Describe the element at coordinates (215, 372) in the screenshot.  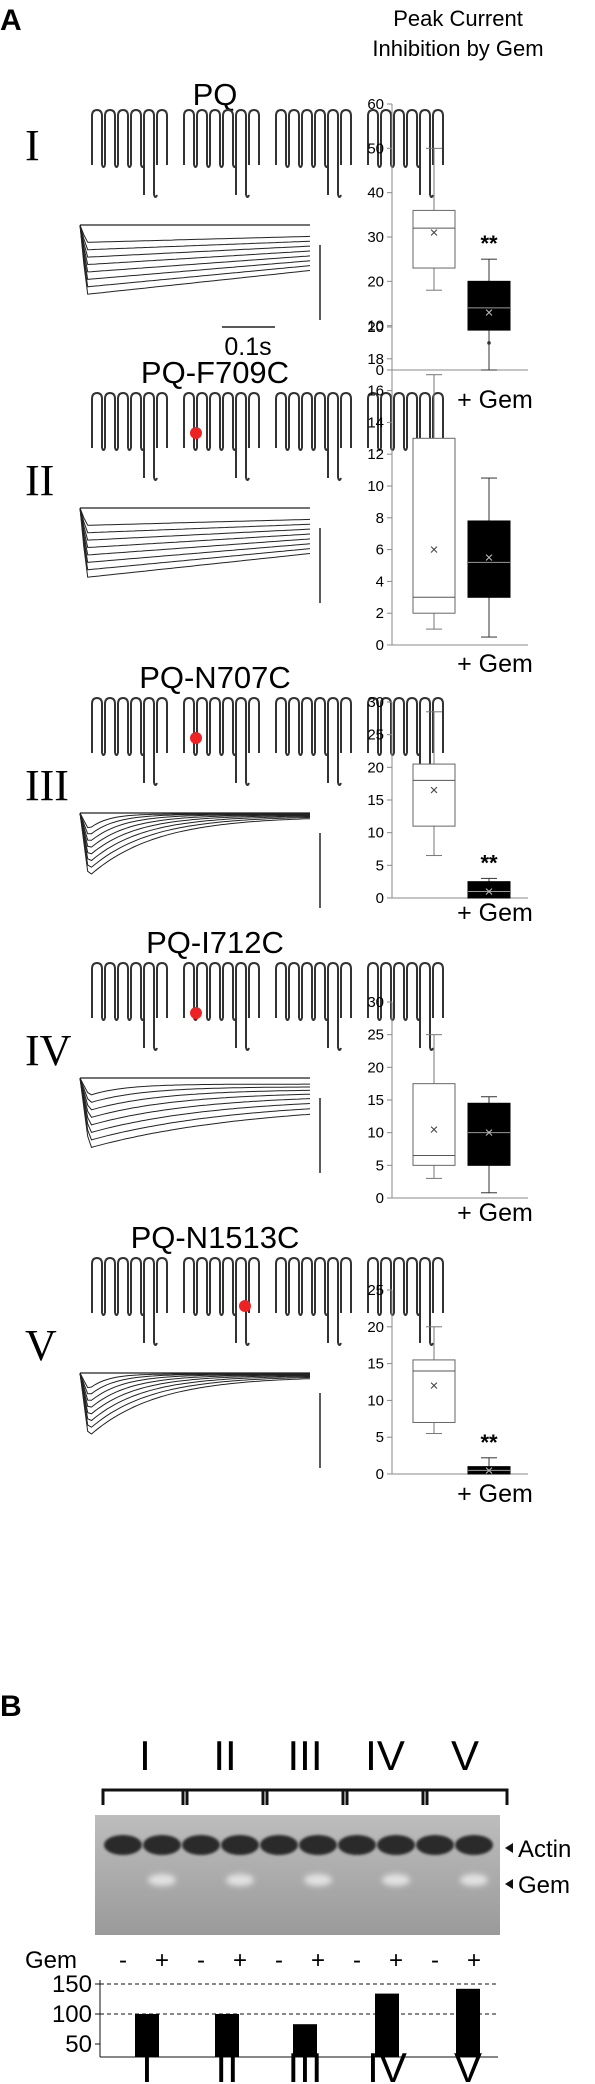
I see `construct-label: PQ-F709C` at that location.